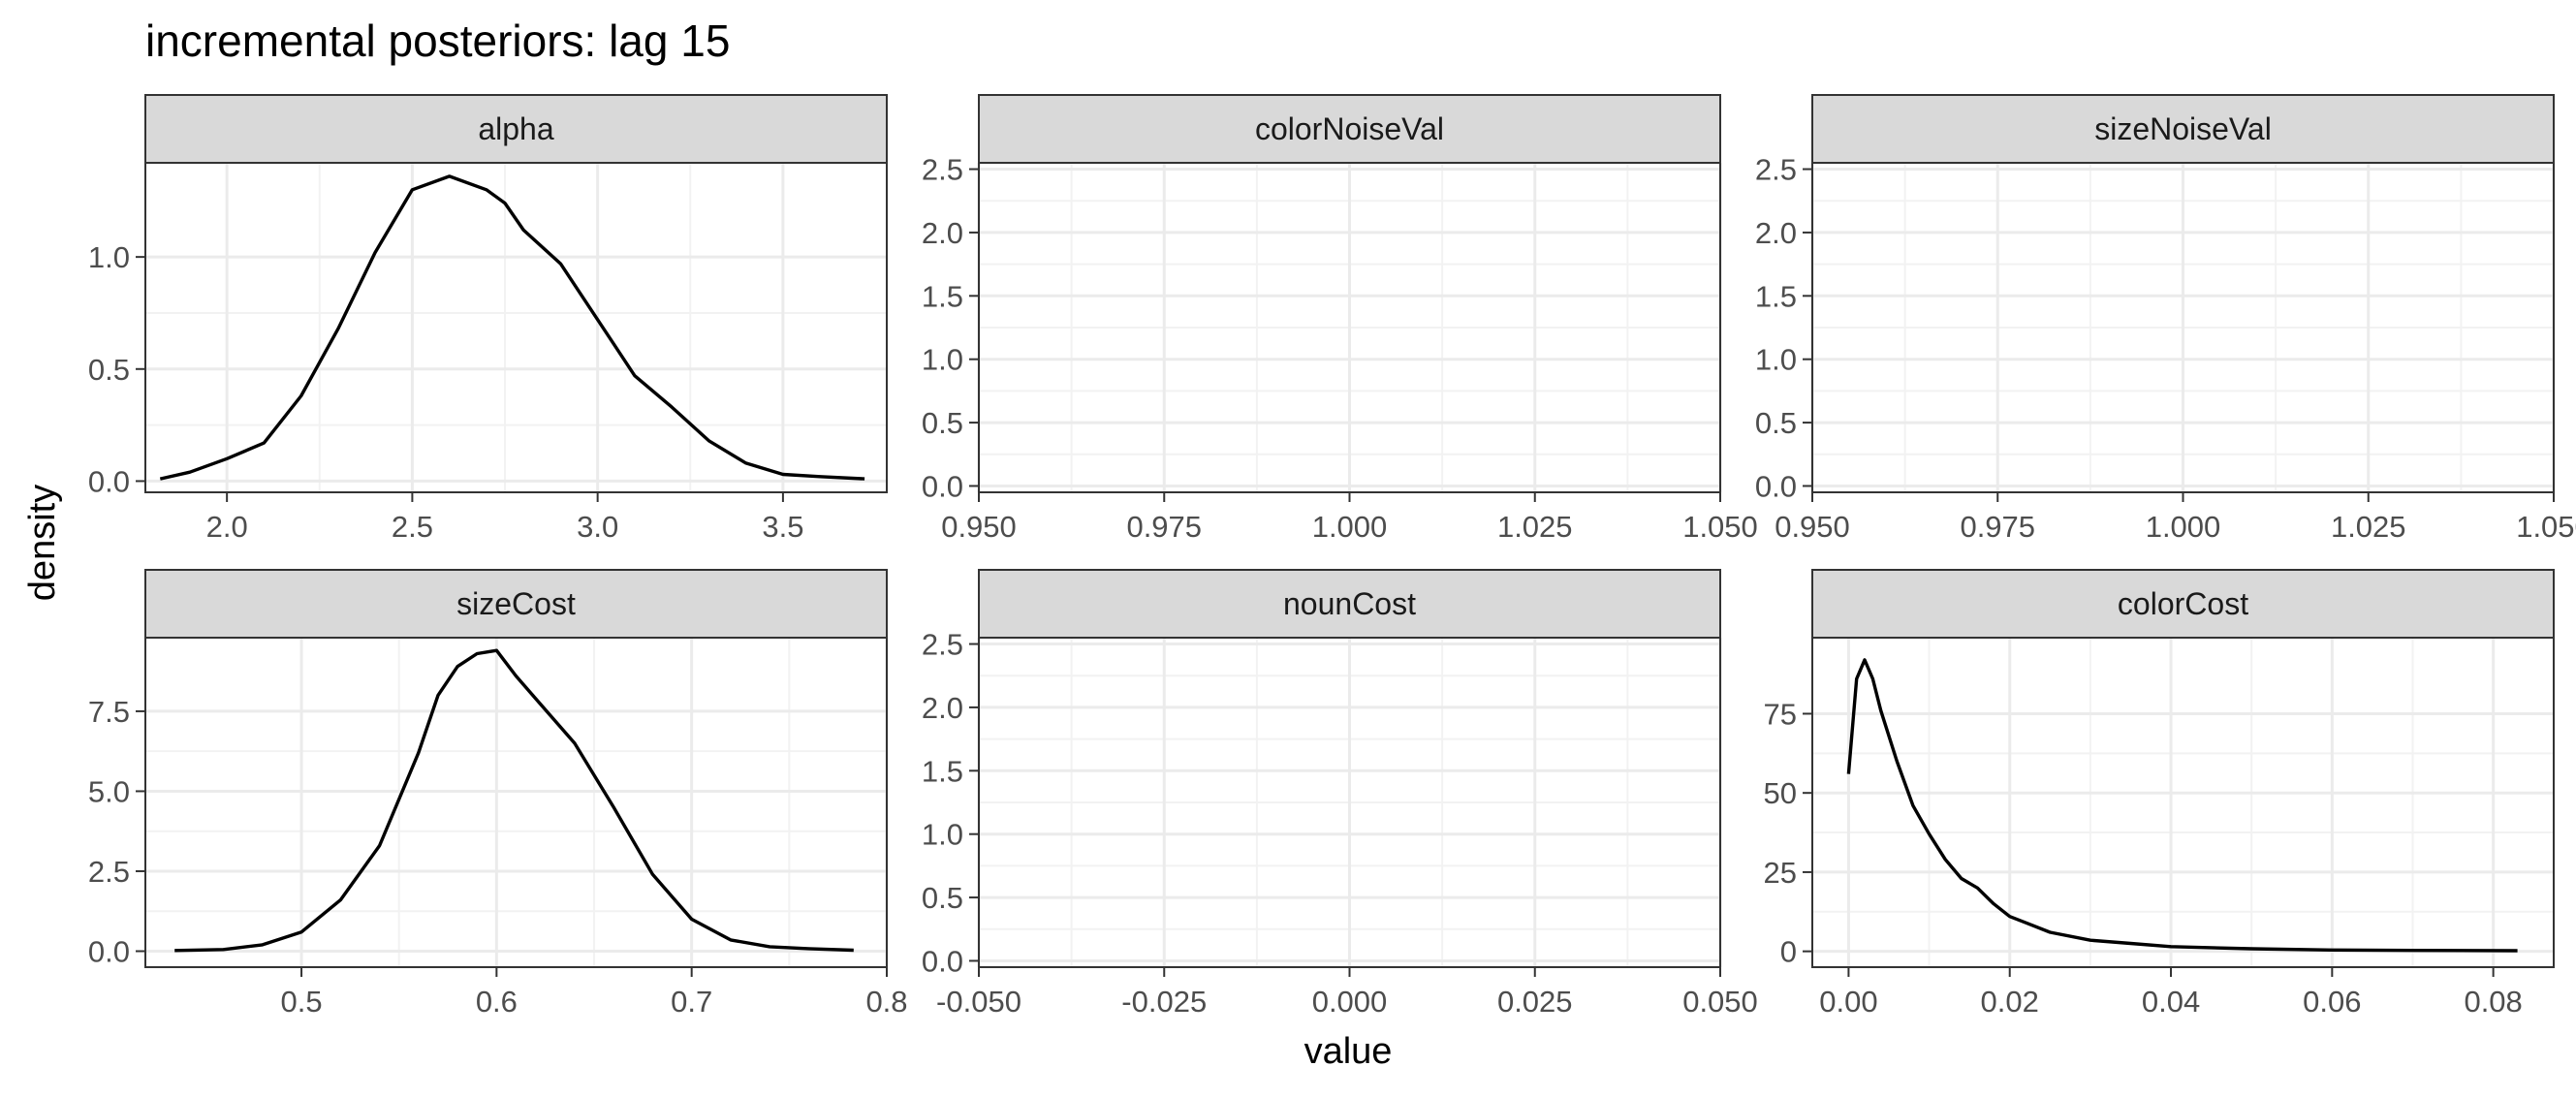 The image size is (2576, 1098). I want to click on facet-label: alpha, so click(516, 129).